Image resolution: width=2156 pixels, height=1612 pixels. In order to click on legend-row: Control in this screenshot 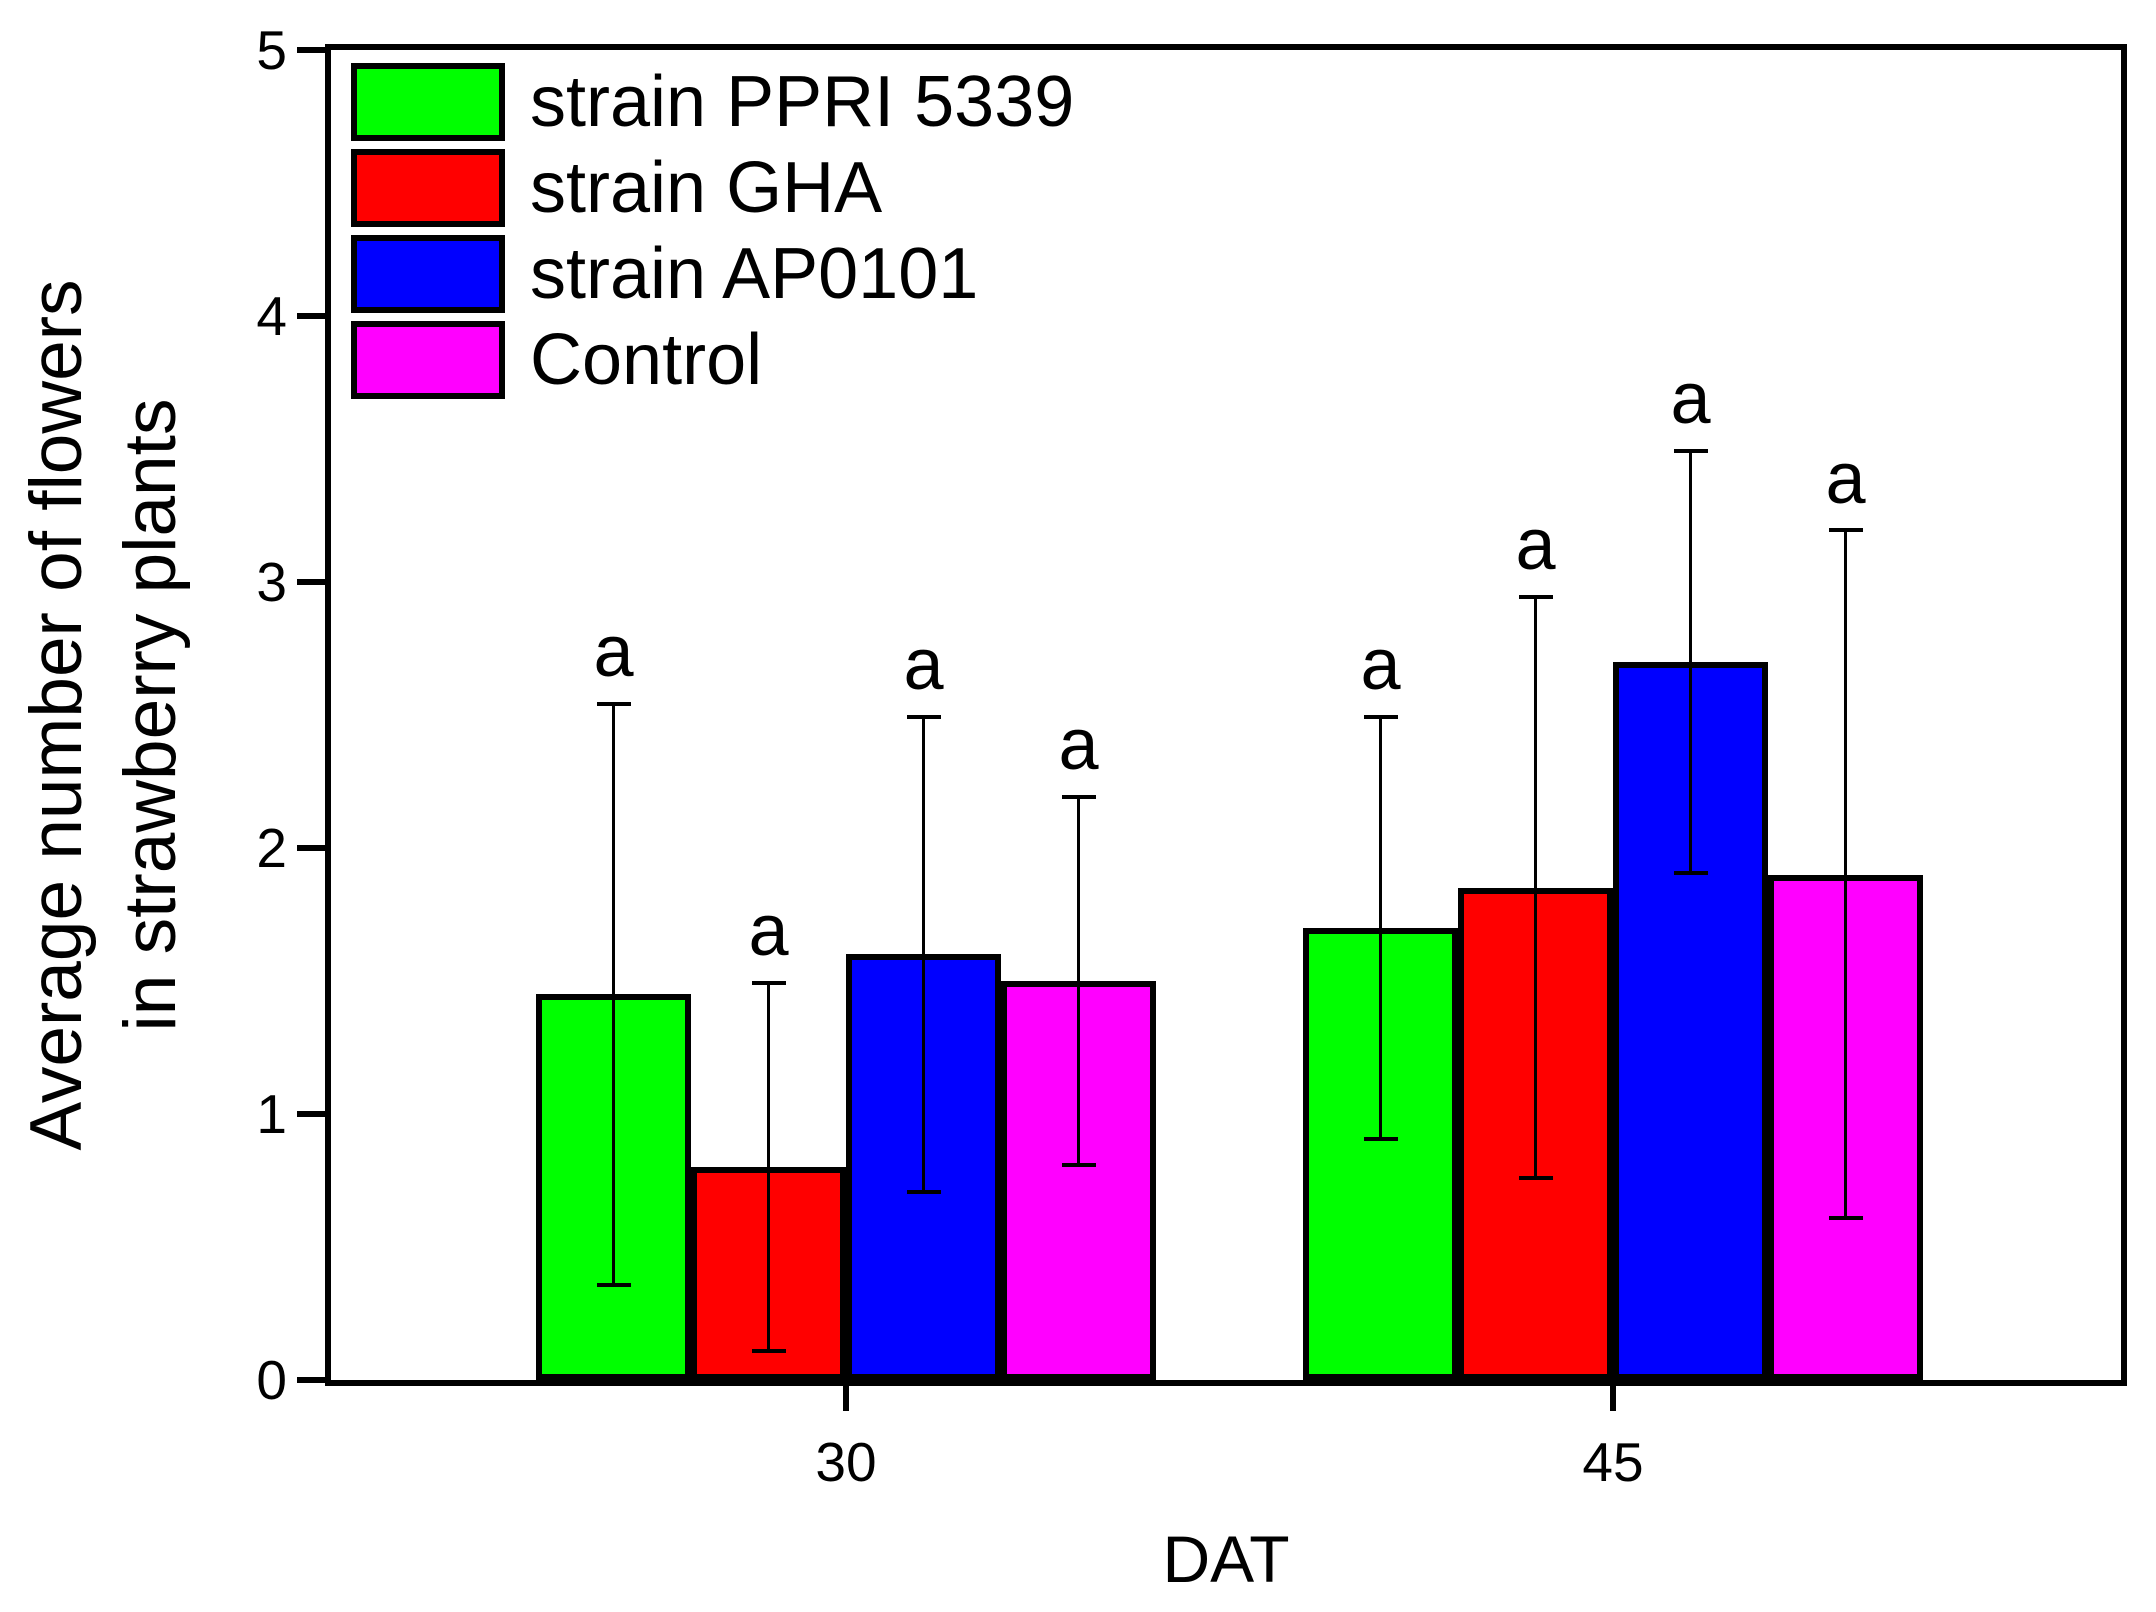, I will do `click(712, 360)`.